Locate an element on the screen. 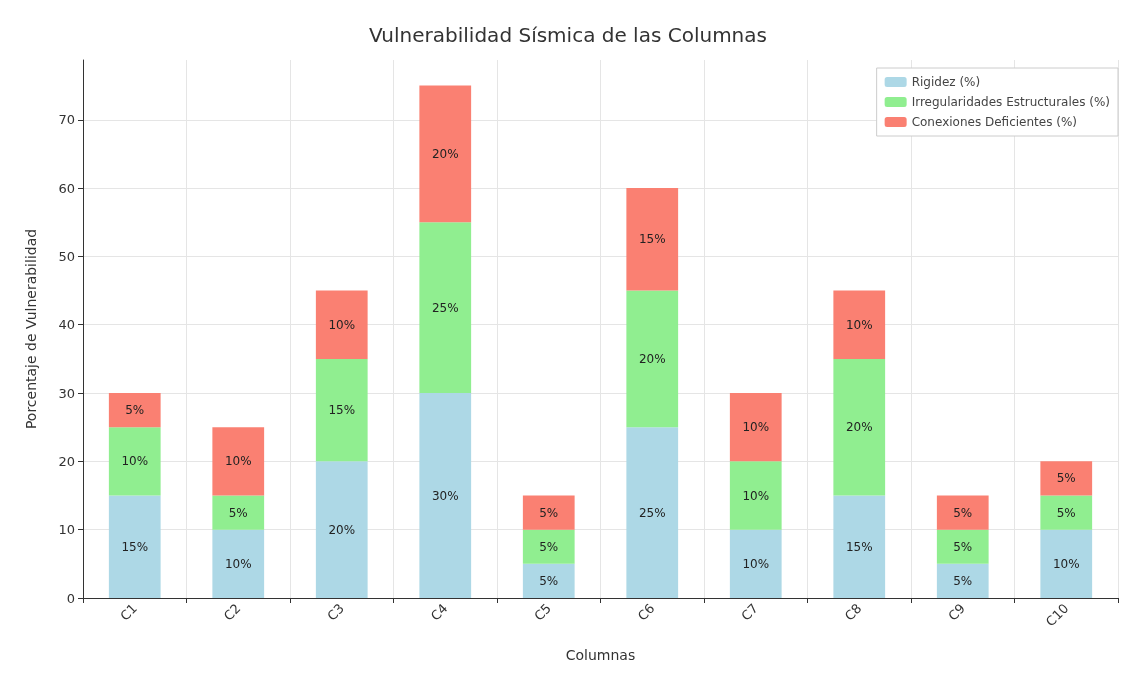 Image resolution: width=1139 pixels, height=684 pixels. legend-label: Irregularidades Estructurales (%) is located at coordinates (1011, 102).